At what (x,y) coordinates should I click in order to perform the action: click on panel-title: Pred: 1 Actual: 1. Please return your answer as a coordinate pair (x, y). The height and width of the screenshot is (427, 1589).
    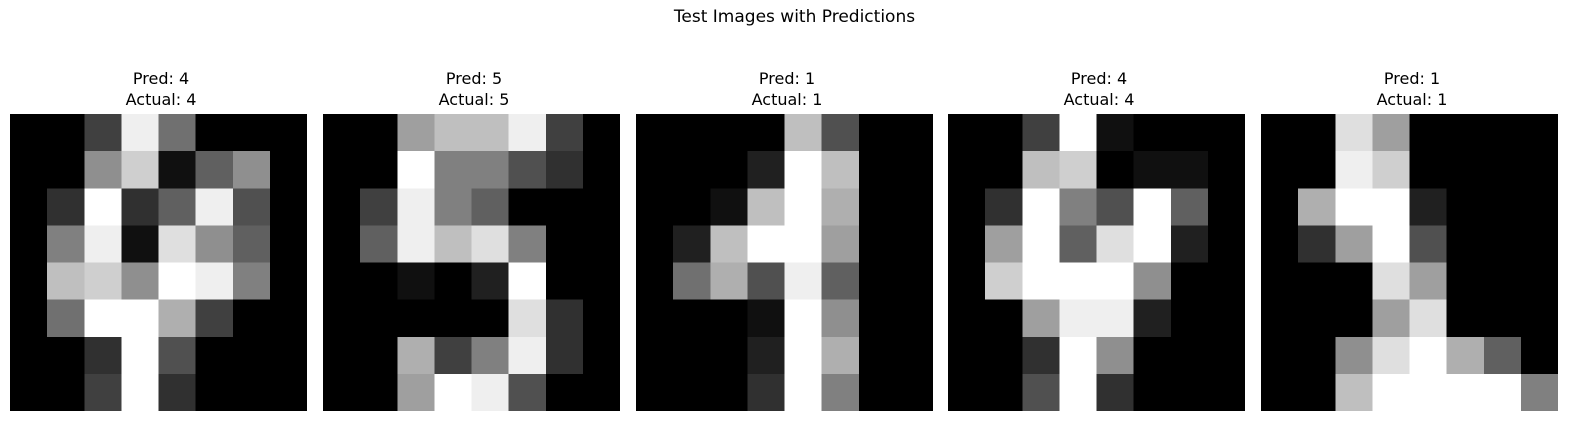
    Looking at the image, I should click on (1412, 89).